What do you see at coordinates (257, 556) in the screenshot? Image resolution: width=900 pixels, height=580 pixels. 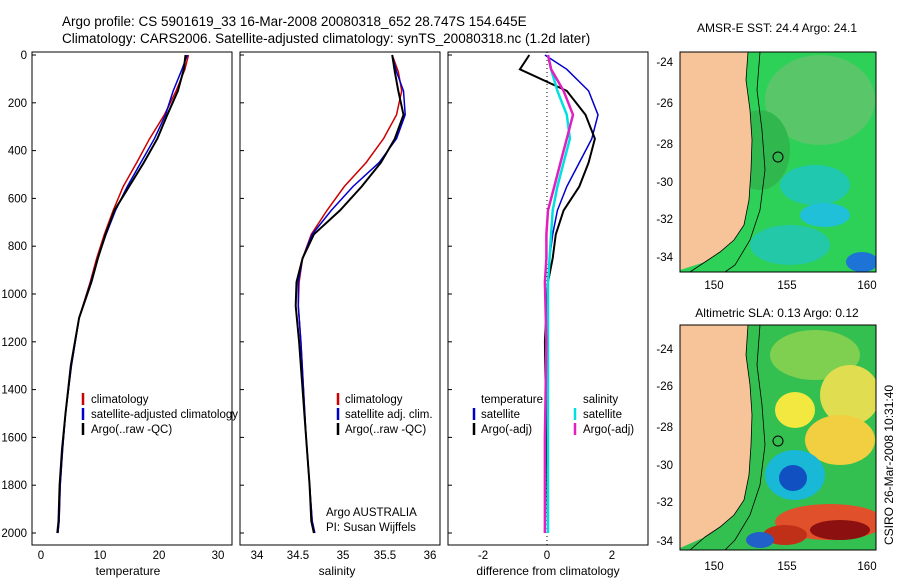 I see `sal-tick-34: 34` at bounding box center [257, 556].